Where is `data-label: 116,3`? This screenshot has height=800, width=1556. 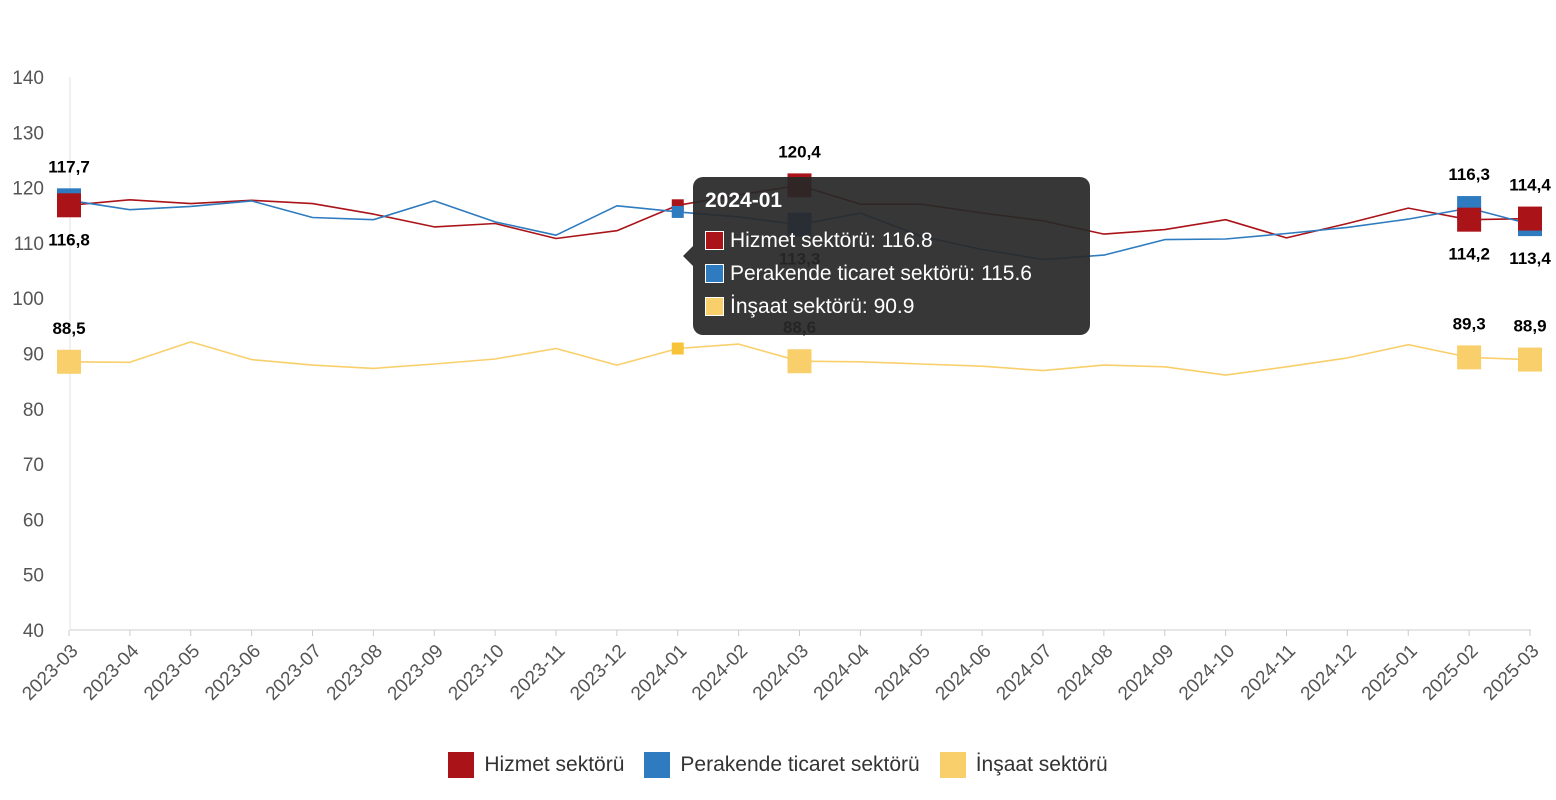
data-label: 116,3 is located at coordinates (1469, 174).